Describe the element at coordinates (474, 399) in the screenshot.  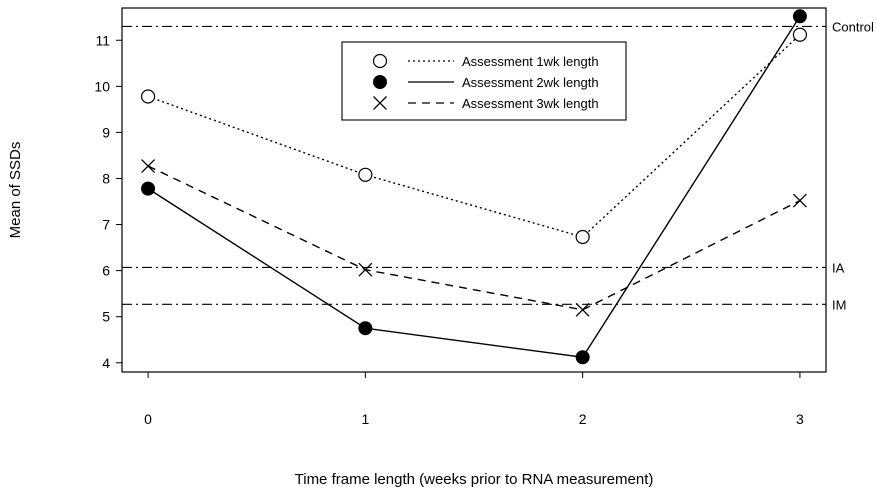
I see `x-axis: 0 1 2 3` at that location.